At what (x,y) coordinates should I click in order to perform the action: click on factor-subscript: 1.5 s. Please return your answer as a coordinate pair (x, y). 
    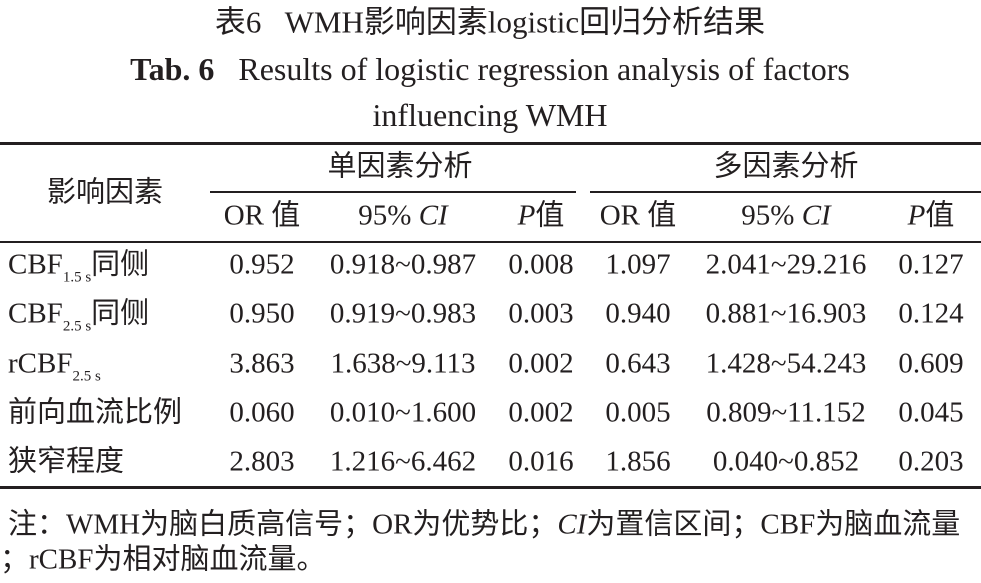
    Looking at the image, I should click on (77, 277).